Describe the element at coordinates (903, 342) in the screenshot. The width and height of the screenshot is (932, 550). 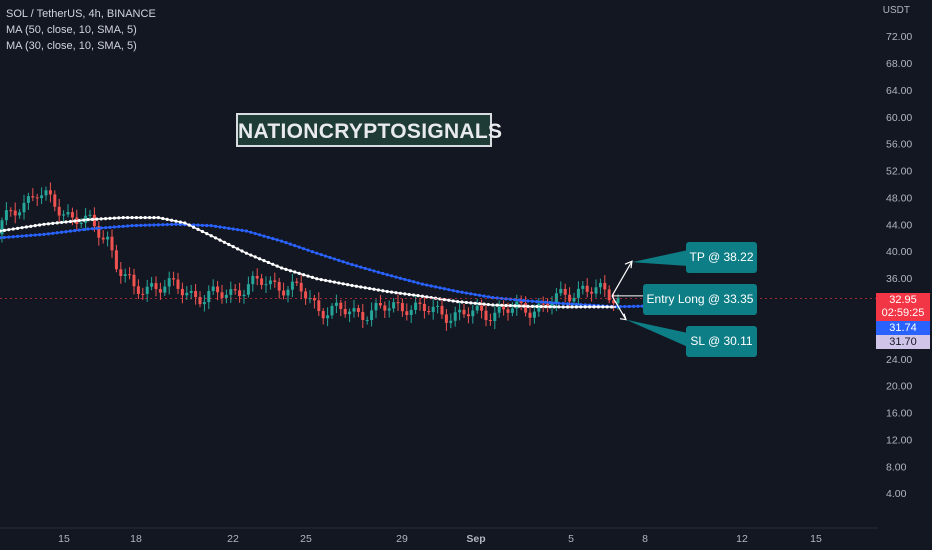
I see `ma-white-price-tag: 31.70` at that location.